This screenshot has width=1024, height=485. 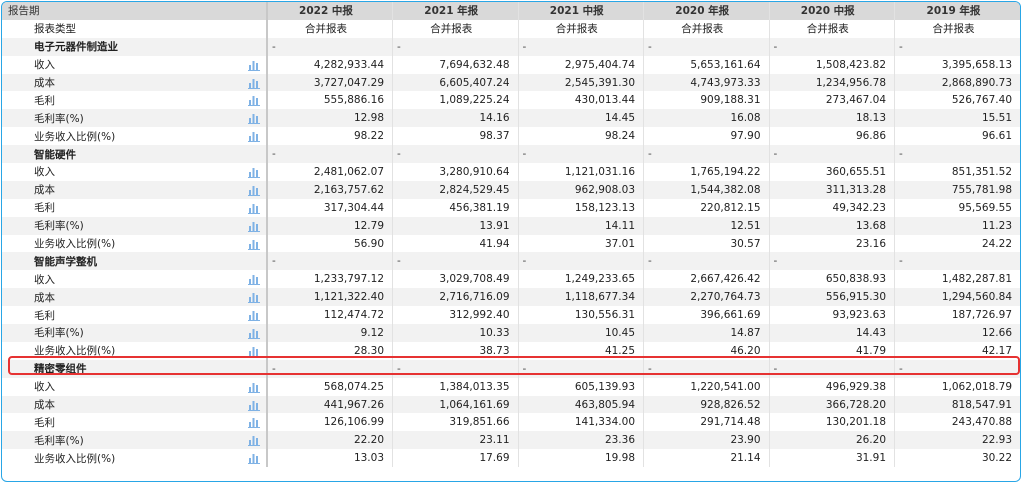 I want to click on metric-label: 收入, so click(x=122, y=172).